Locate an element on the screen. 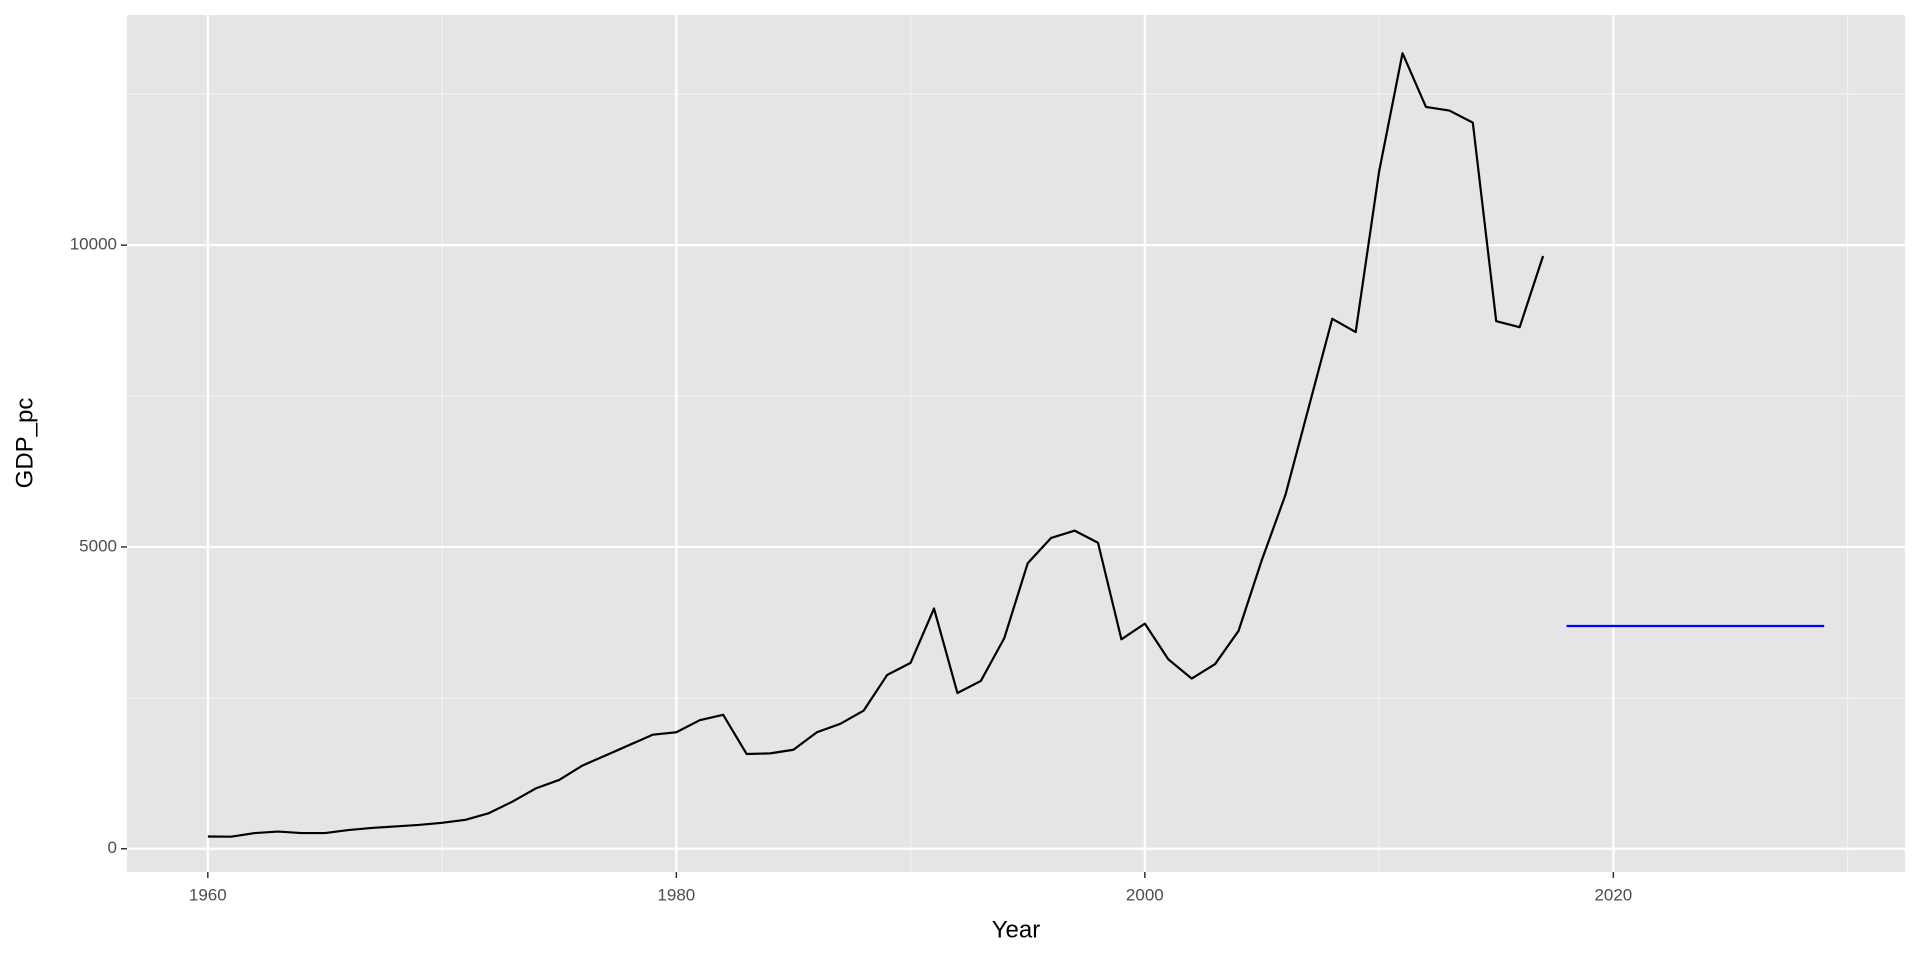 The height and width of the screenshot is (960, 1920). y-tick-label: 5000 is located at coordinates (98, 545).